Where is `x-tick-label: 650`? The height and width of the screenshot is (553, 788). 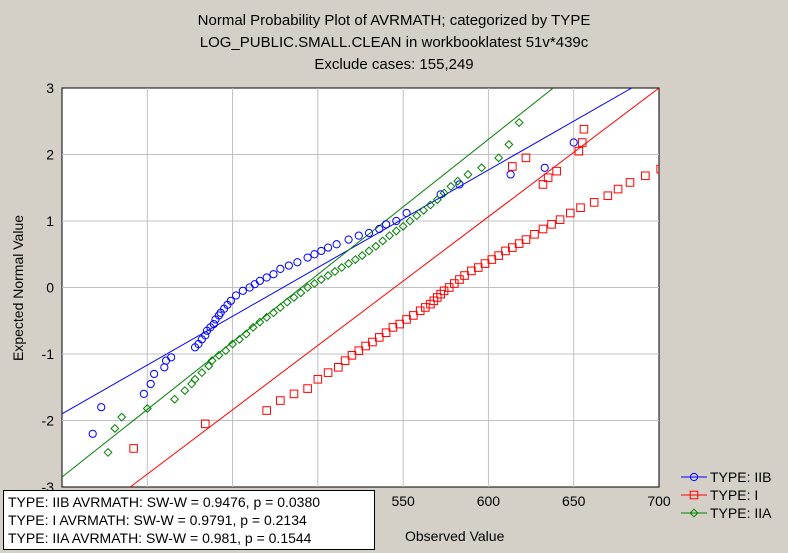 x-tick-label: 650 is located at coordinates (574, 501).